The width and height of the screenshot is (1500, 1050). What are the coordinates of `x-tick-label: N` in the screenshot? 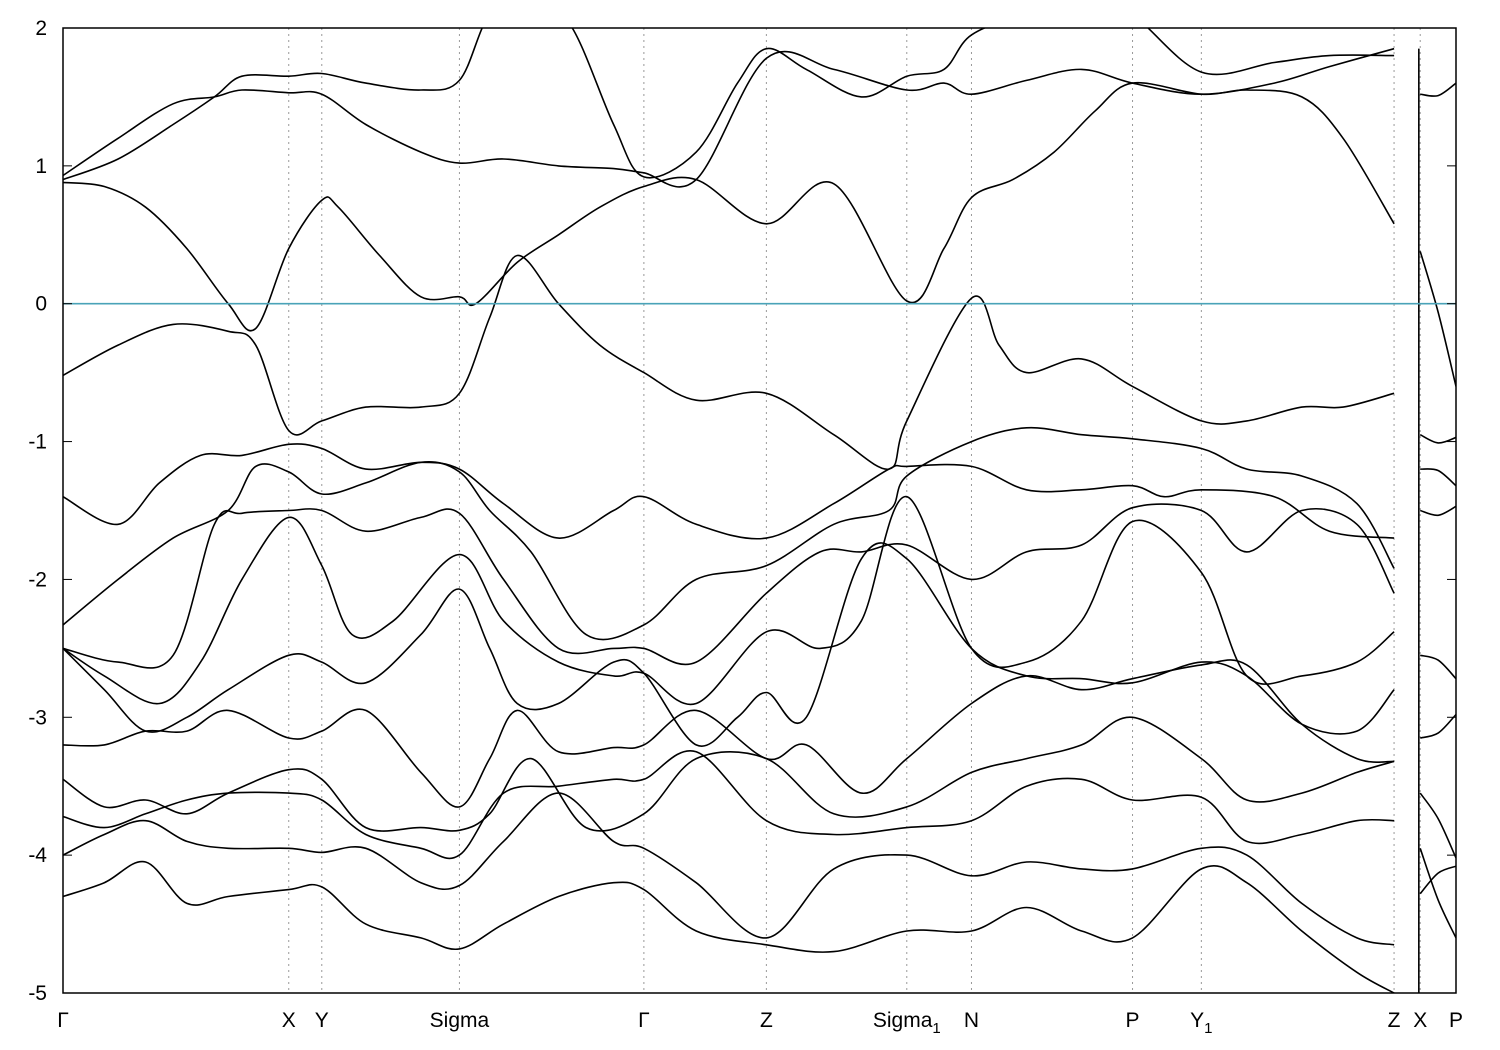 It's located at (971, 1020).